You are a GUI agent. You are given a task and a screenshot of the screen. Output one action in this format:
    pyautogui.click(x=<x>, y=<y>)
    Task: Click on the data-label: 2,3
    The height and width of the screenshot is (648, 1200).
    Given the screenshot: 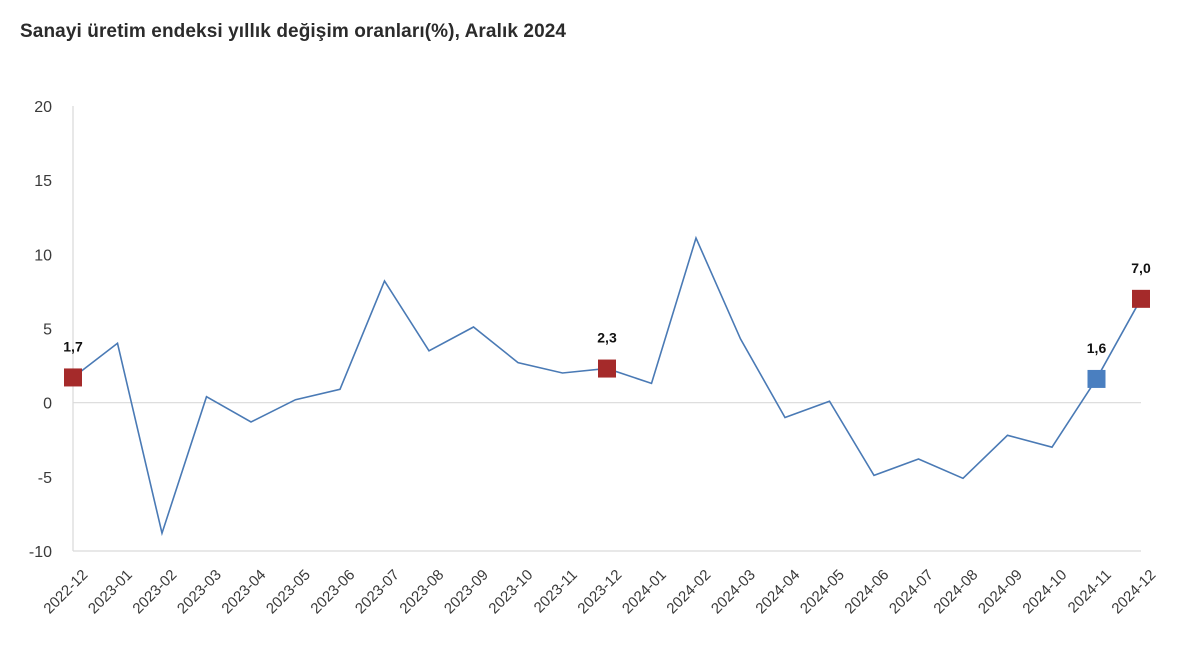 What is the action you would take?
    pyautogui.click(x=607, y=338)
    